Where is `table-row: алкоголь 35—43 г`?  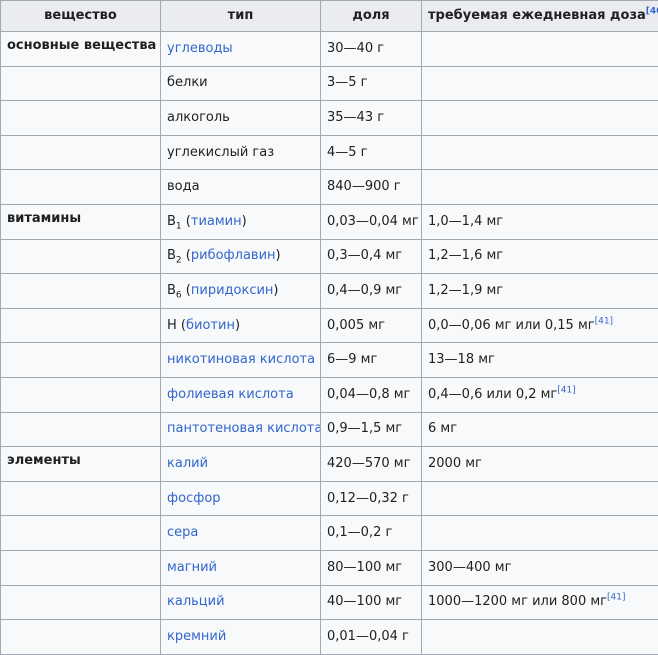 table-row: алкоголь 35—43 г is located at coordinates (329, 118).